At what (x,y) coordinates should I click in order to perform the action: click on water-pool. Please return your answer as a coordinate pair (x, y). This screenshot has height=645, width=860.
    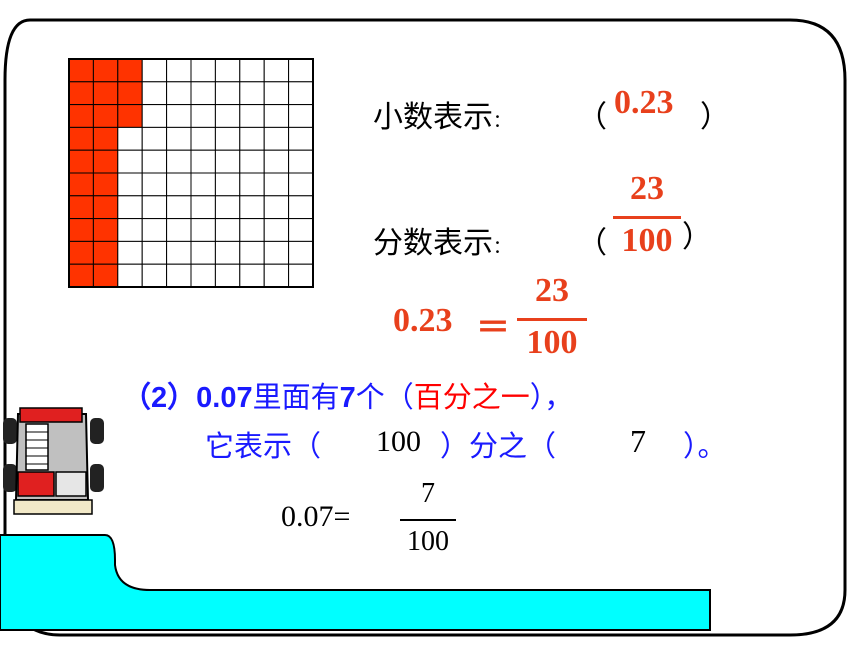
    Looking at the image, I should click on (355, 582).